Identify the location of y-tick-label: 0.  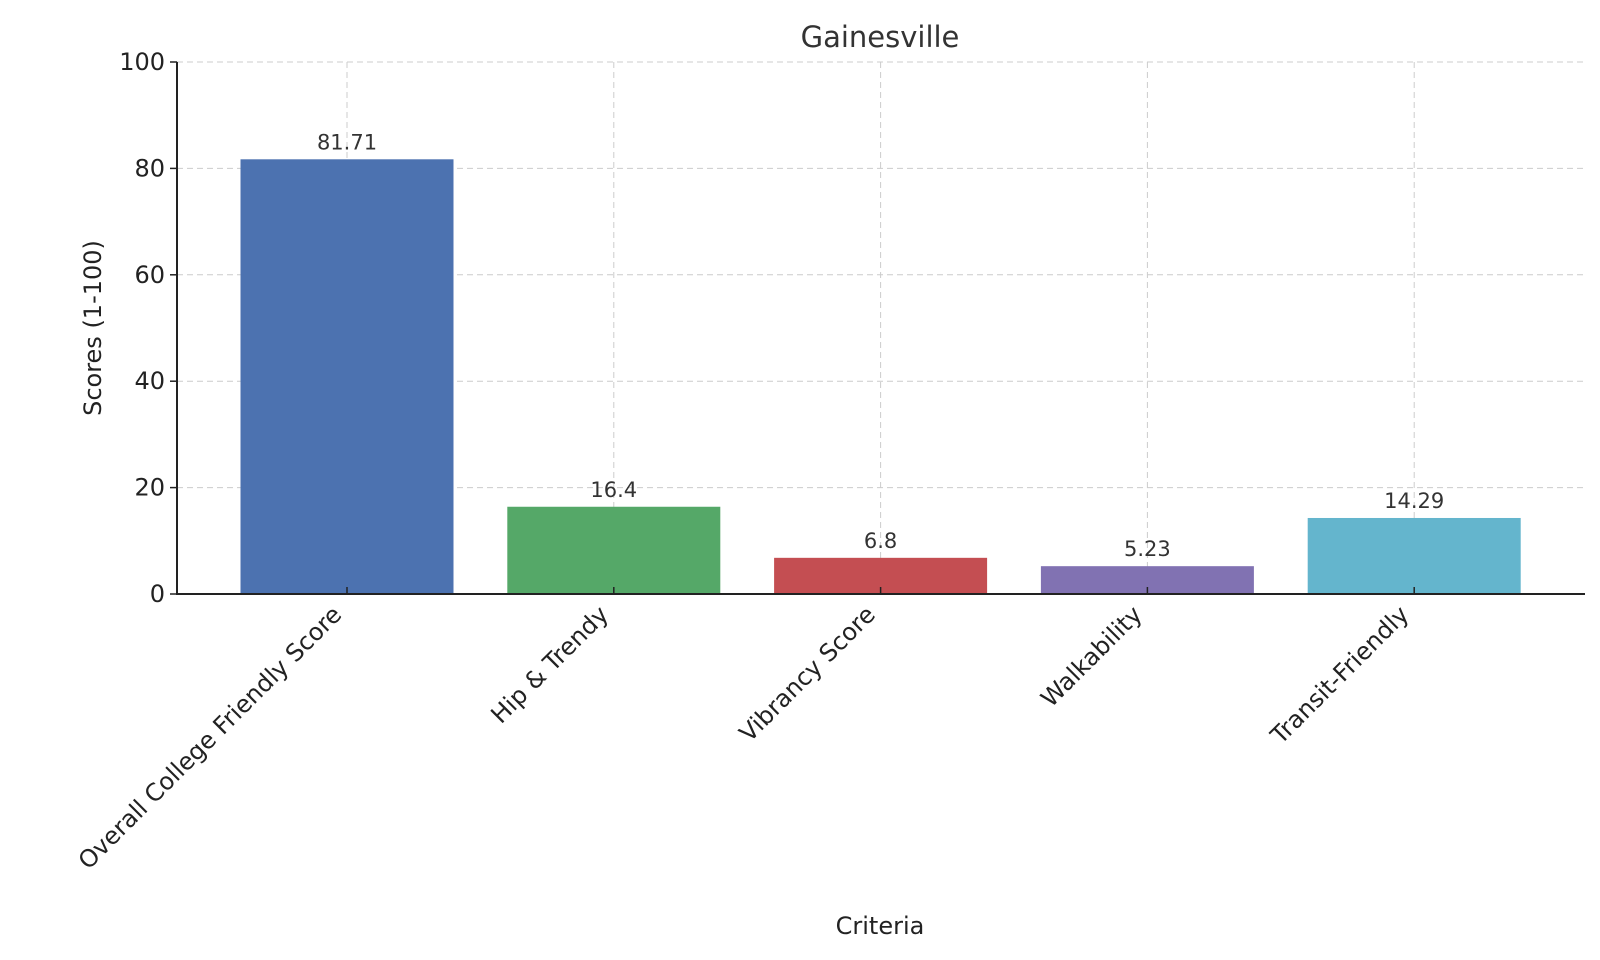
(157, 594).